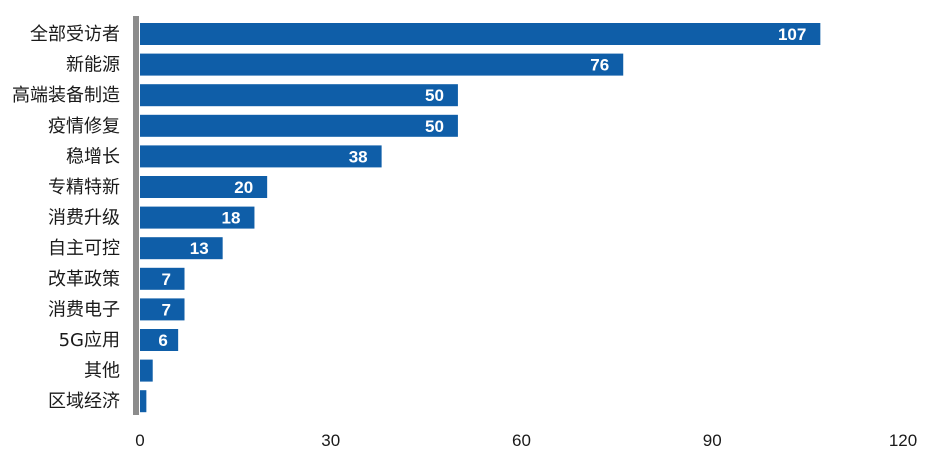  I want to click on data-label-9: 7, so click(166, 309).